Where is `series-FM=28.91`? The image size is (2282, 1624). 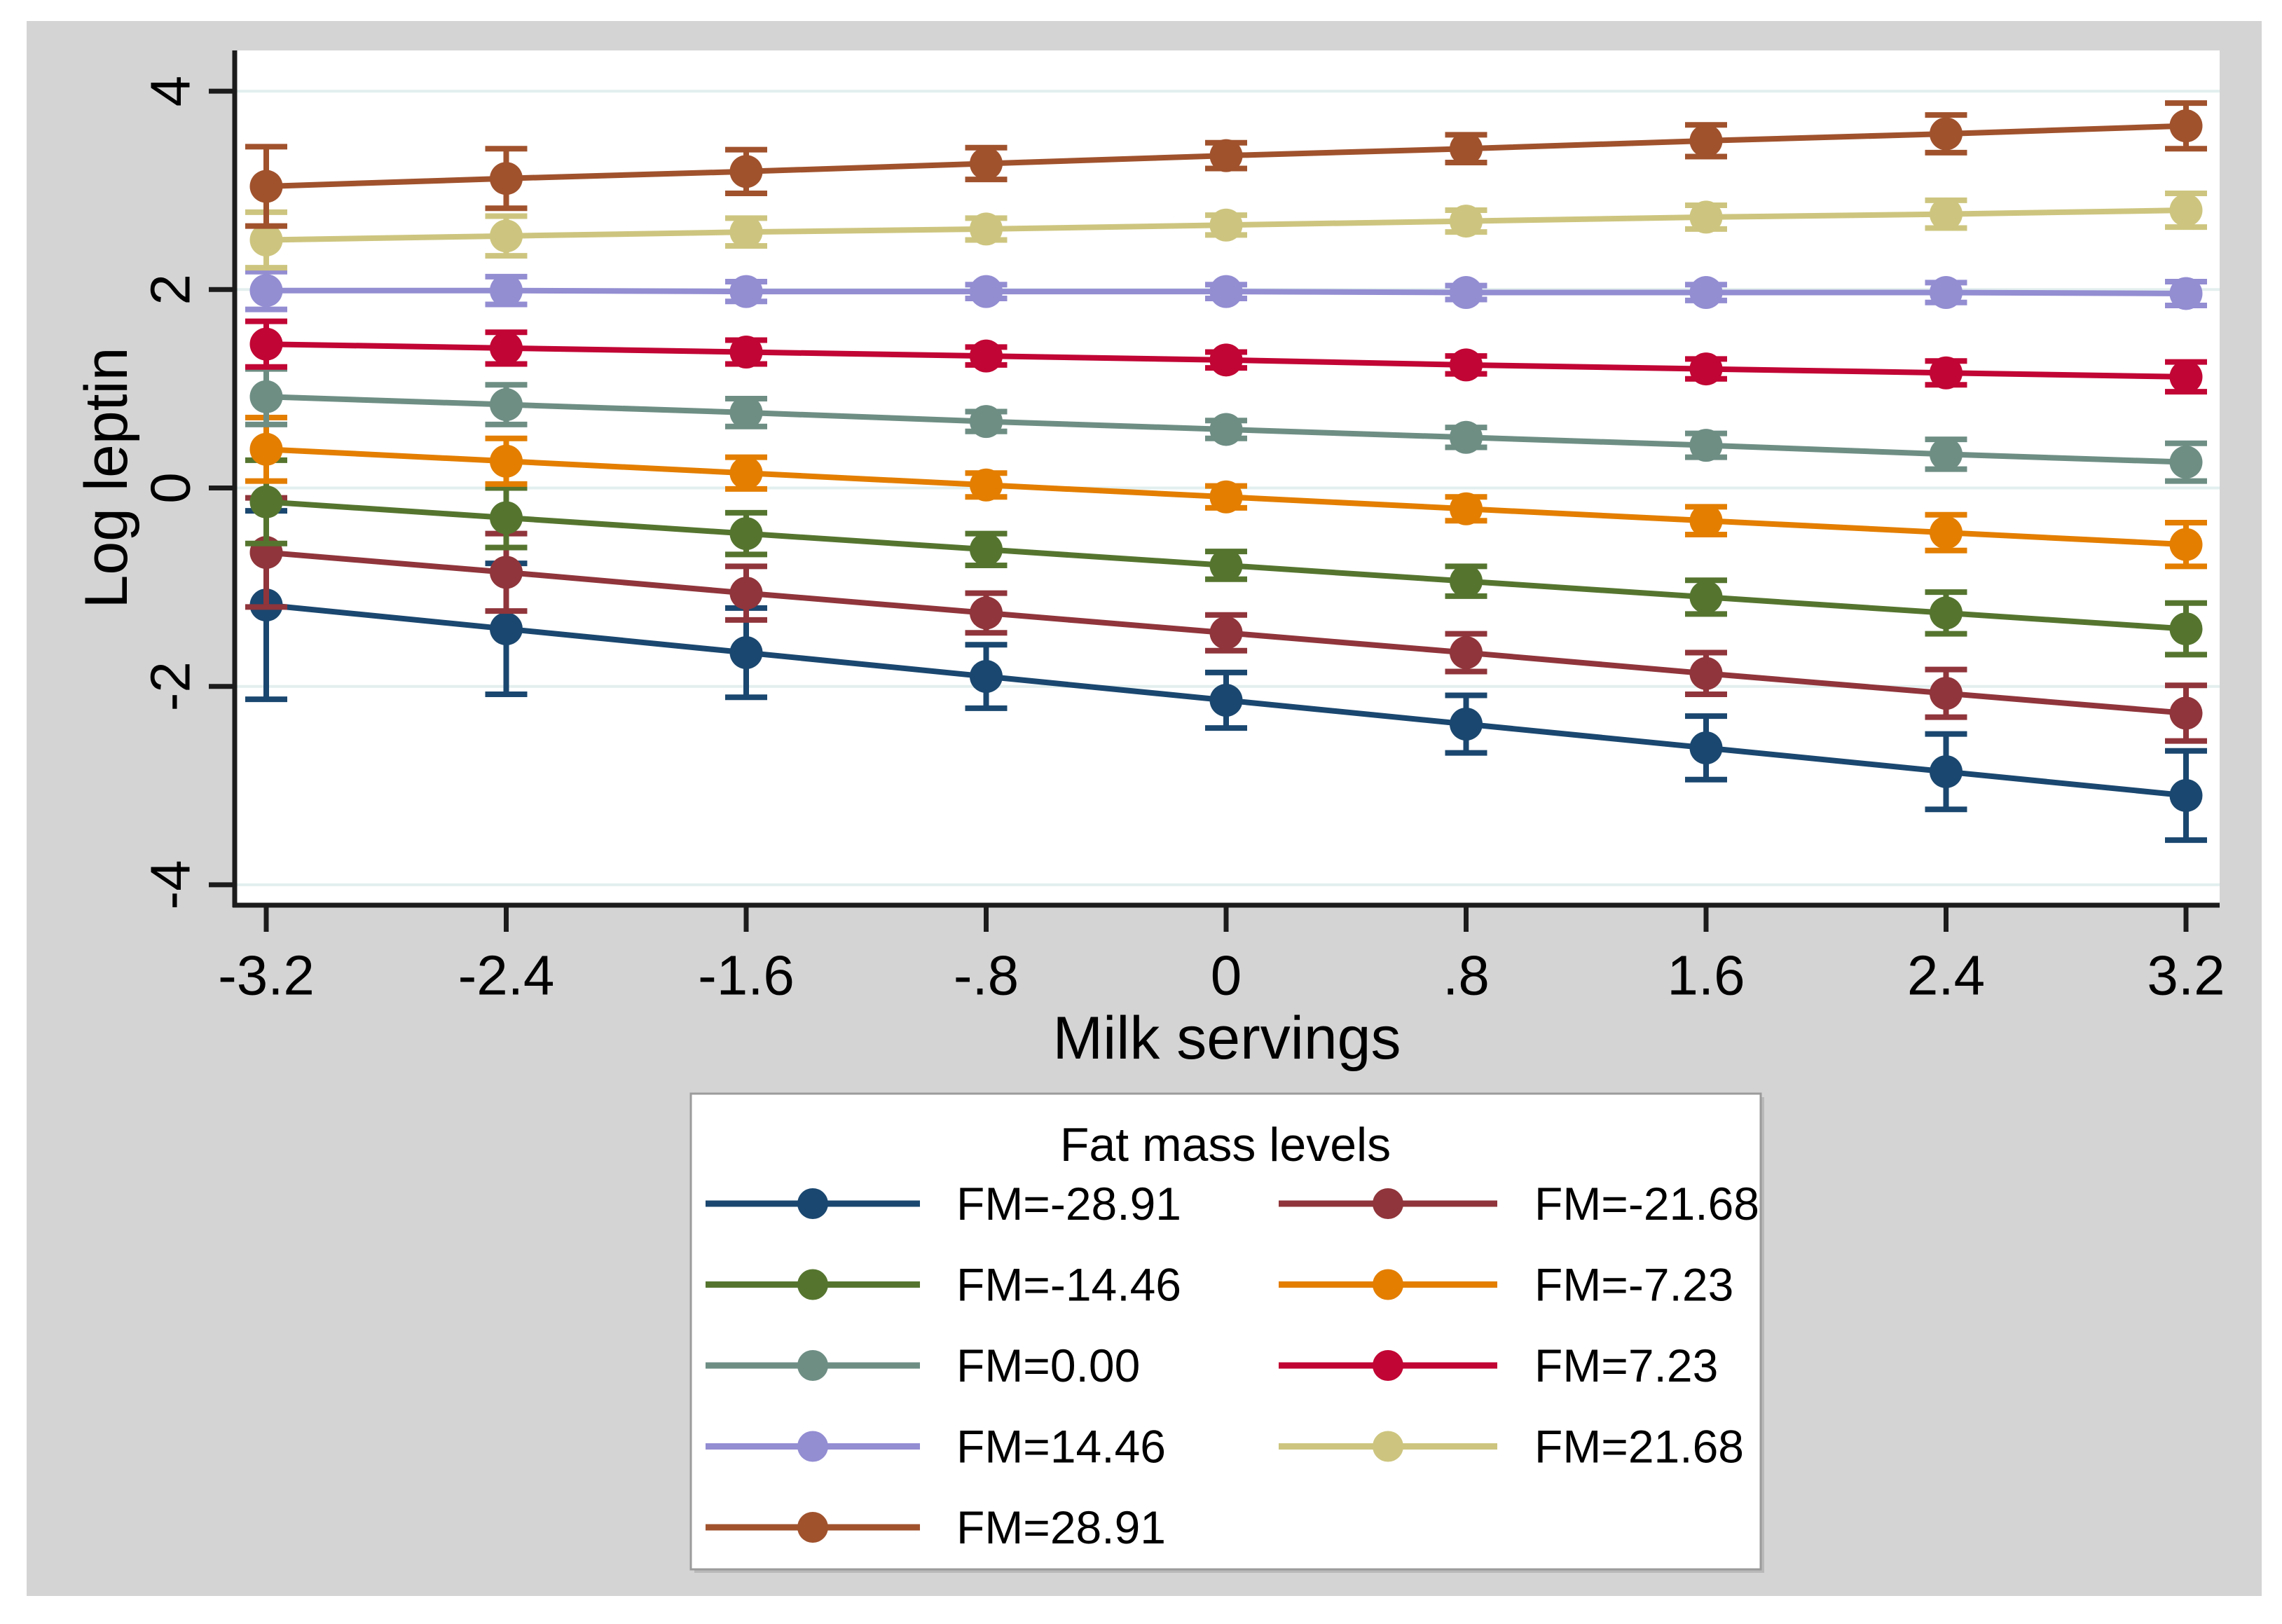
series-FM=28.91 is located at coordinates (1226, 165).